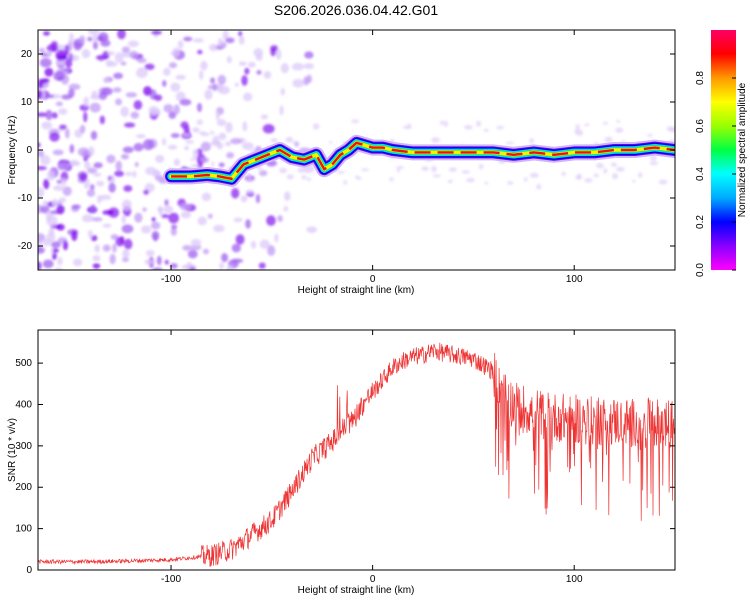  Describe the element at coordinates (373, 279) in the screenshot. I see `spectrogram-x-tick-label: 0` at that location.